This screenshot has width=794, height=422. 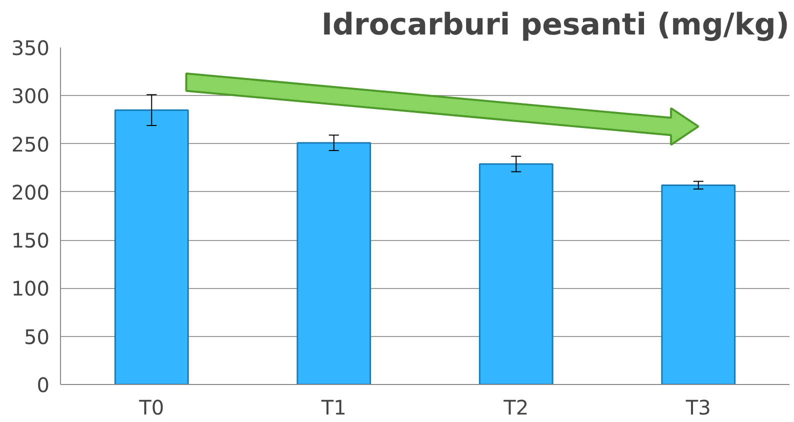 I want to click on y-tick-label: 350, so click(x=30, y=48).